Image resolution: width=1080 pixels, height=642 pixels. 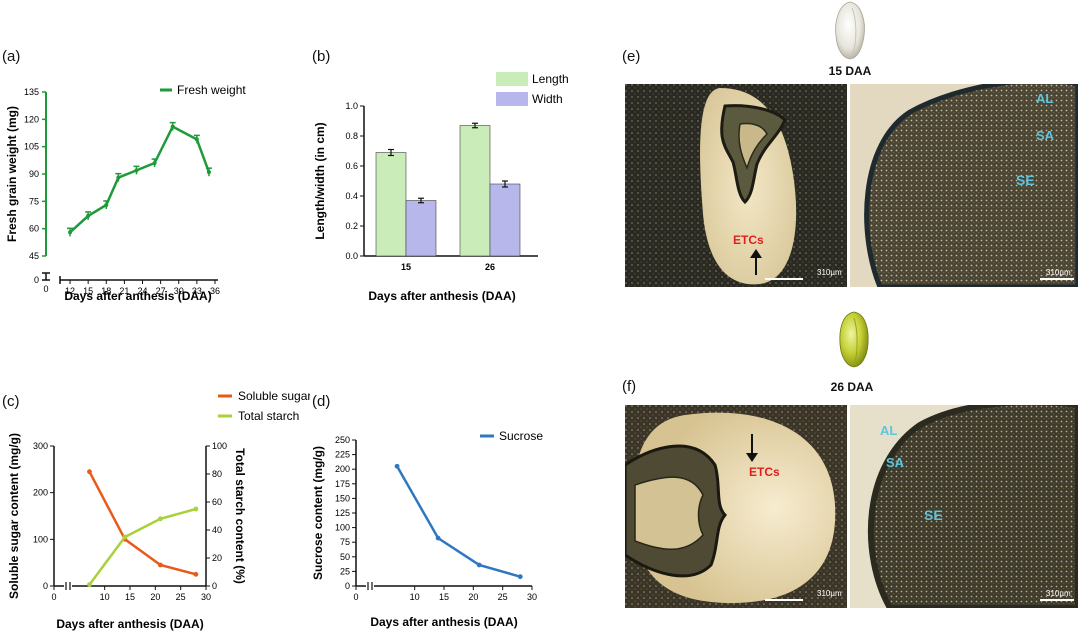 What do you see at coordinates (217, 530) in the screenshot?
I see `y2-tick-label: 40` at bounding box center [217, 530].